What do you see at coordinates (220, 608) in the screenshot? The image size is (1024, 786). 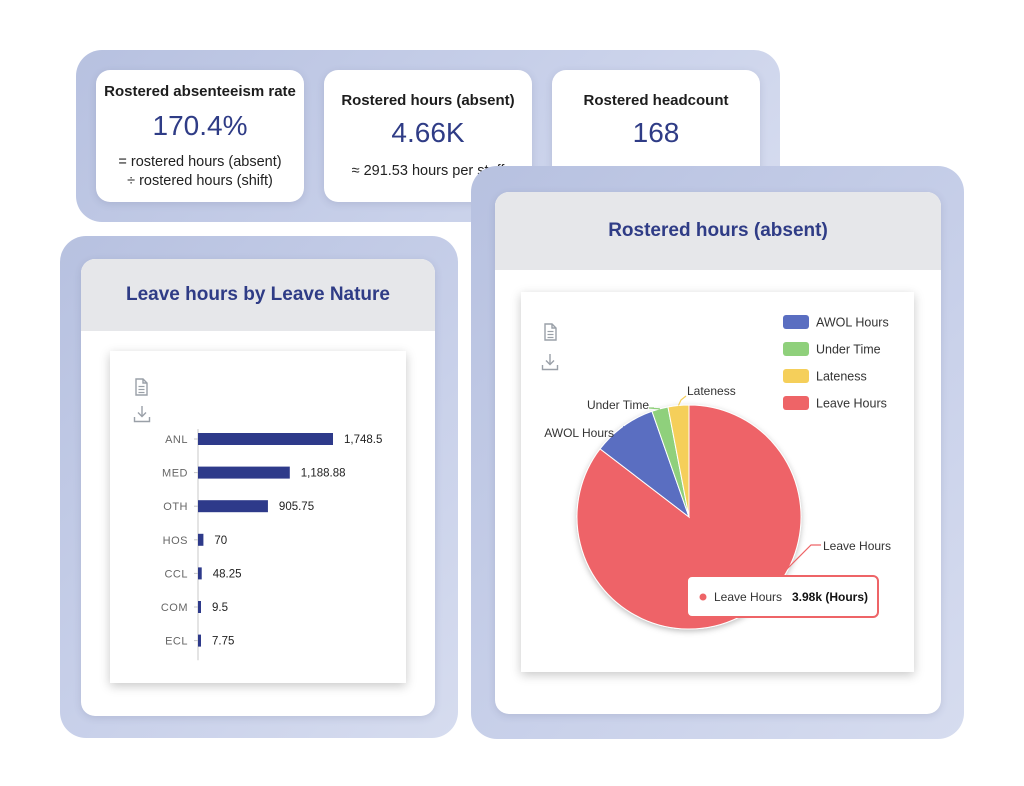 I see `bar-value-label: 9.5` at bounding box center [220, 608].